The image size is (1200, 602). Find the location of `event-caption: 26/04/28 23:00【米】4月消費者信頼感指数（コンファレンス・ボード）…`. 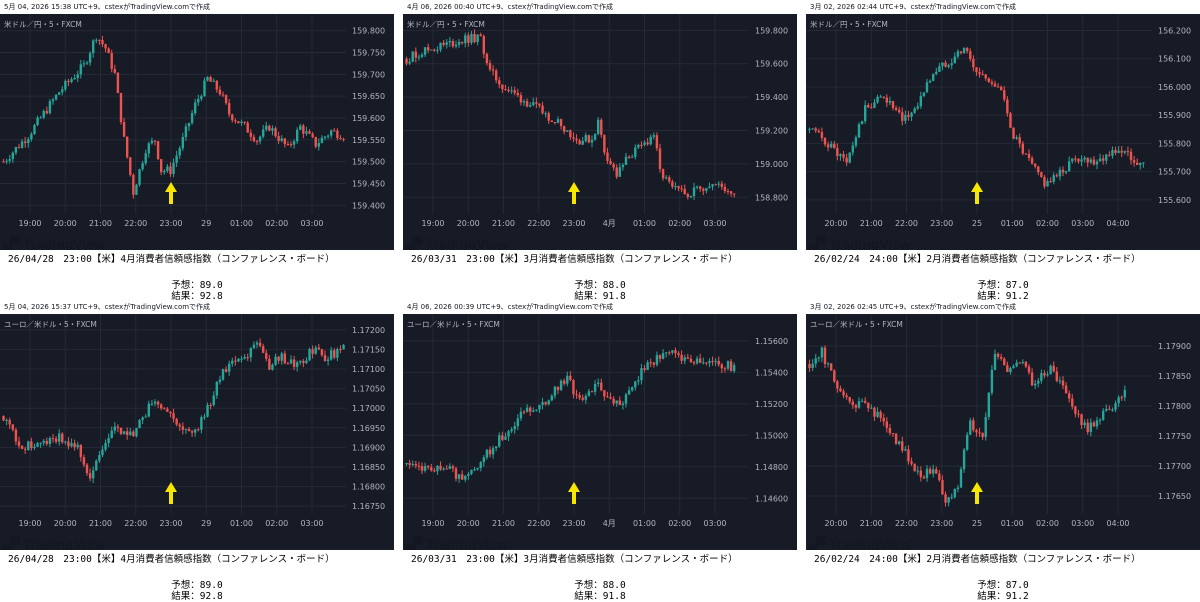

event-caption: 26/04/28 23:00【米】4月消費者信頼感指数（コンファレンス・ボード）… is located at coordinates (197, 276).